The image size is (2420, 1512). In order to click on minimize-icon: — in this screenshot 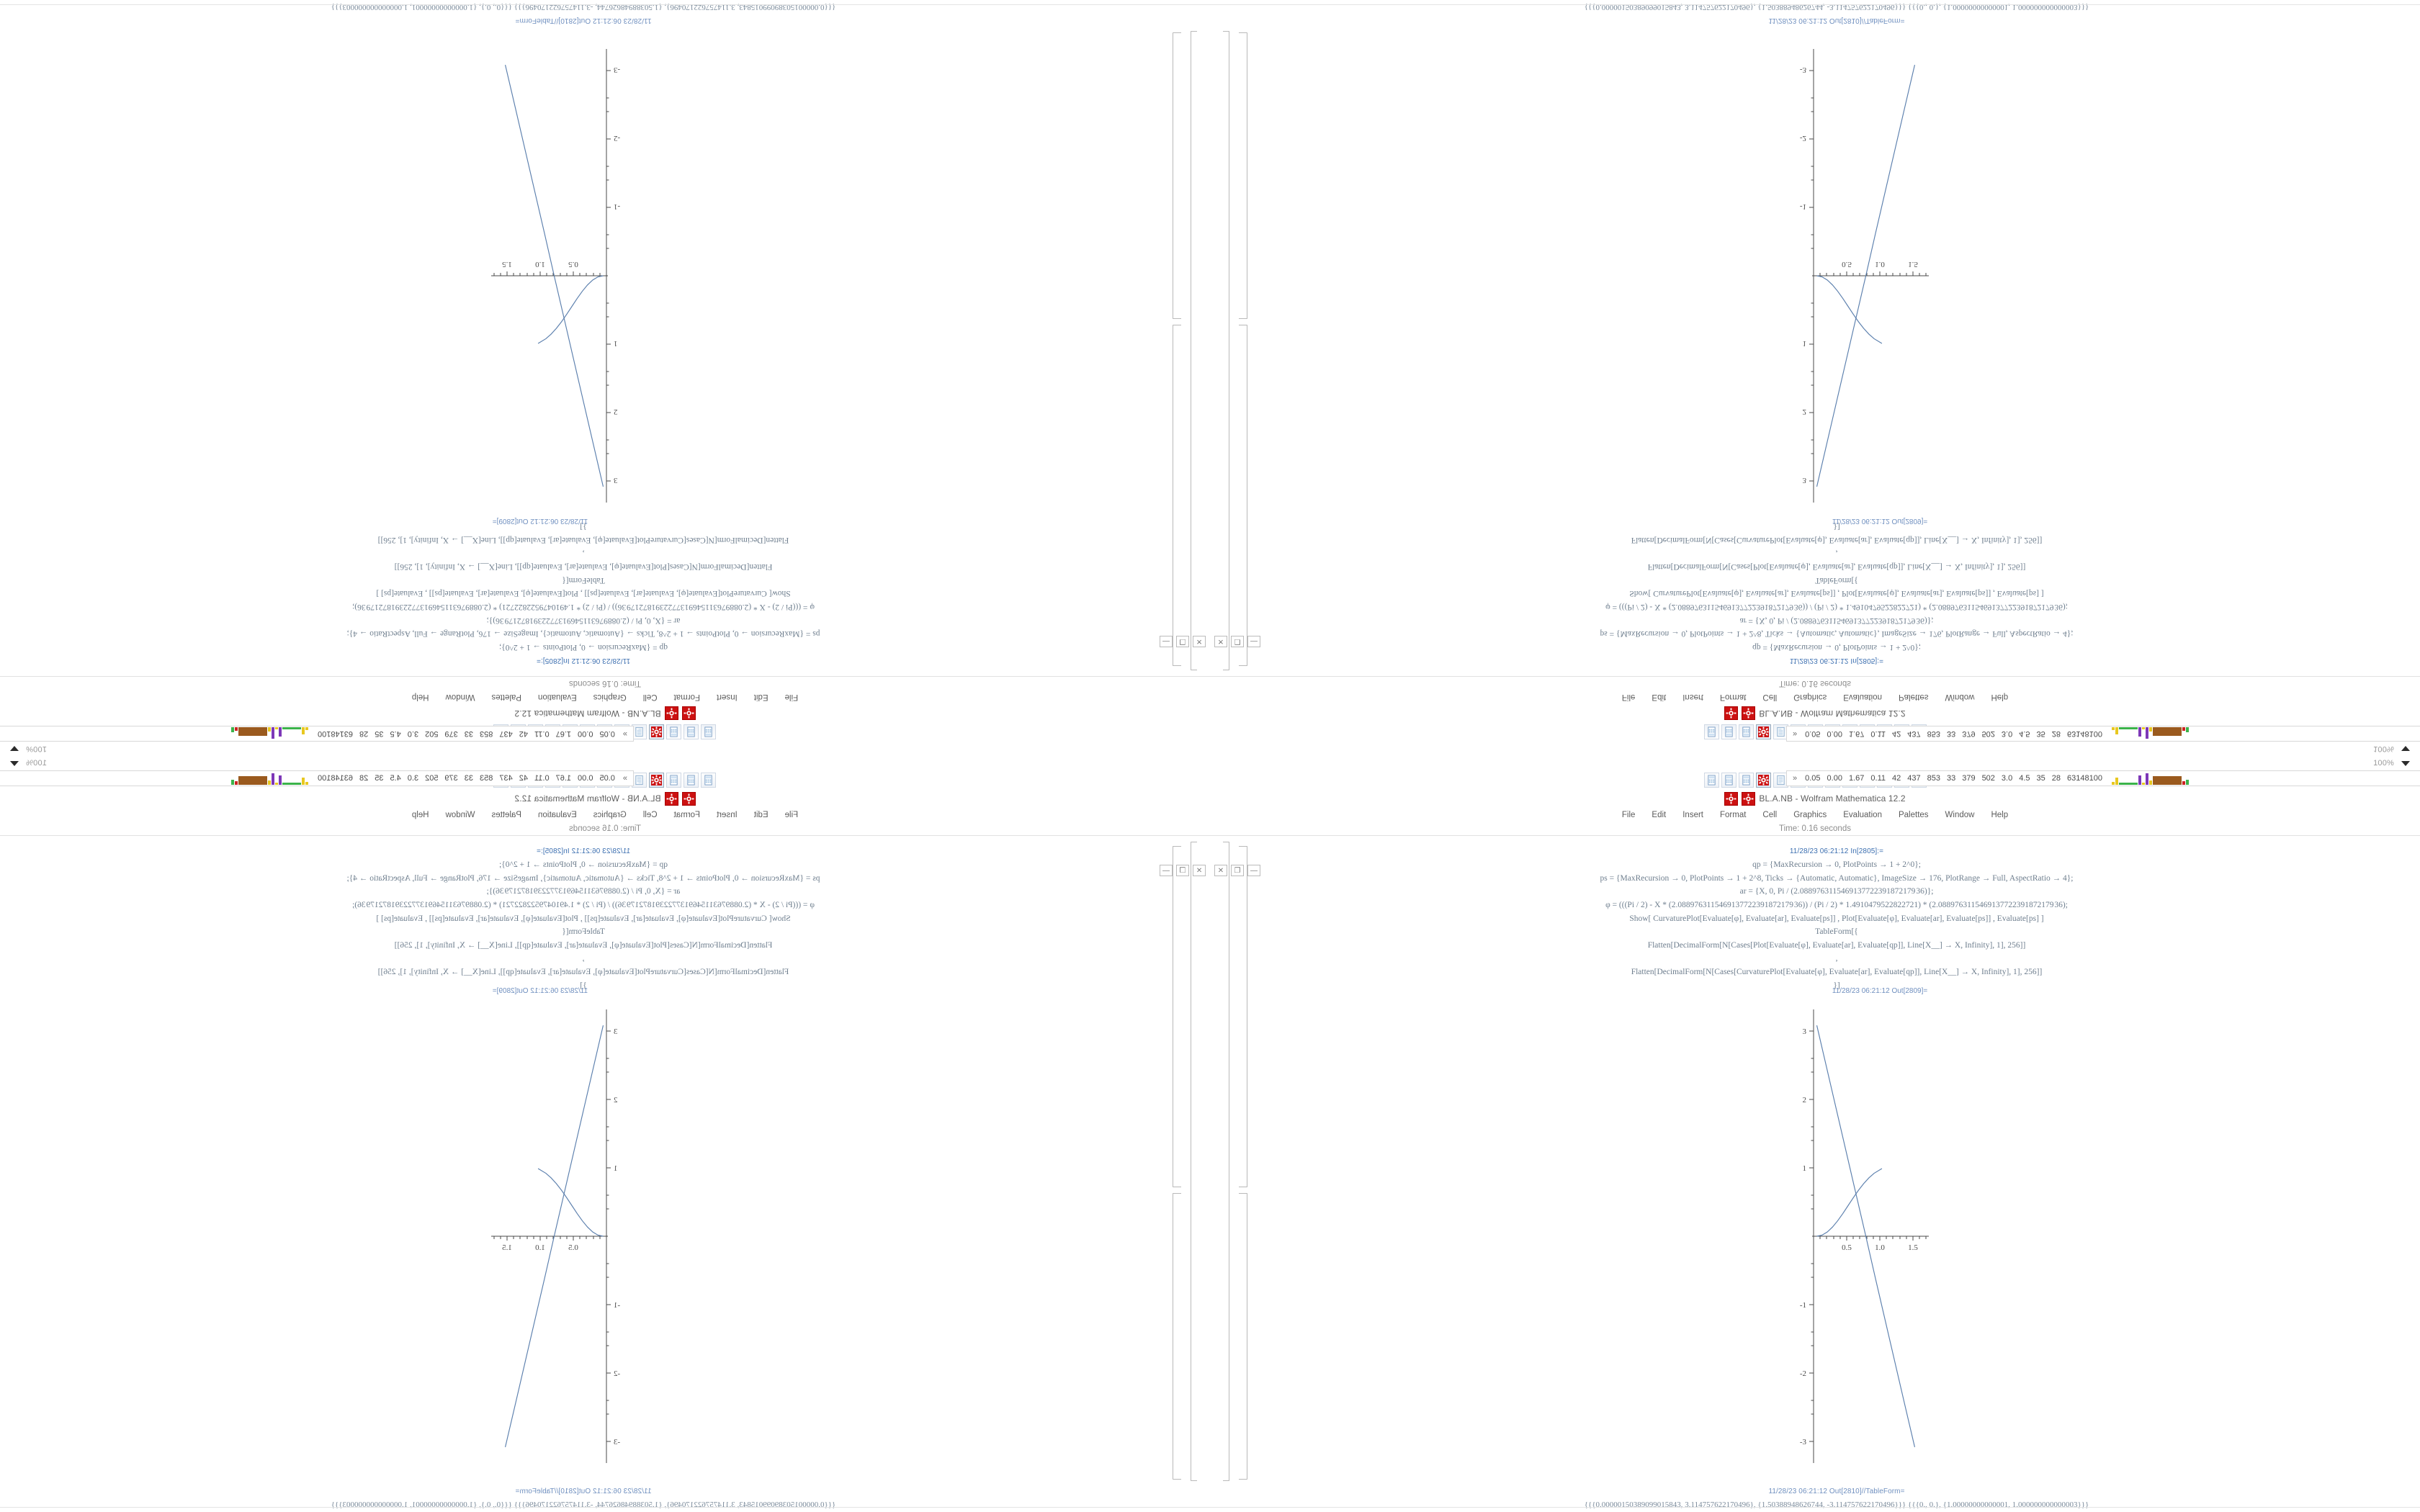, I will do `click(1253, 870)`.